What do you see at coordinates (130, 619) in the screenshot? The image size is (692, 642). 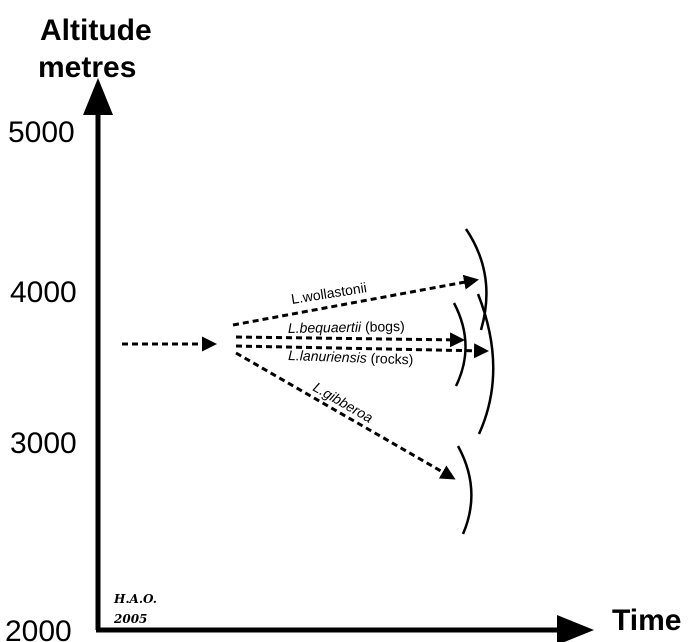 I see `signature-year: 2005` at bounding box center [130, 619].